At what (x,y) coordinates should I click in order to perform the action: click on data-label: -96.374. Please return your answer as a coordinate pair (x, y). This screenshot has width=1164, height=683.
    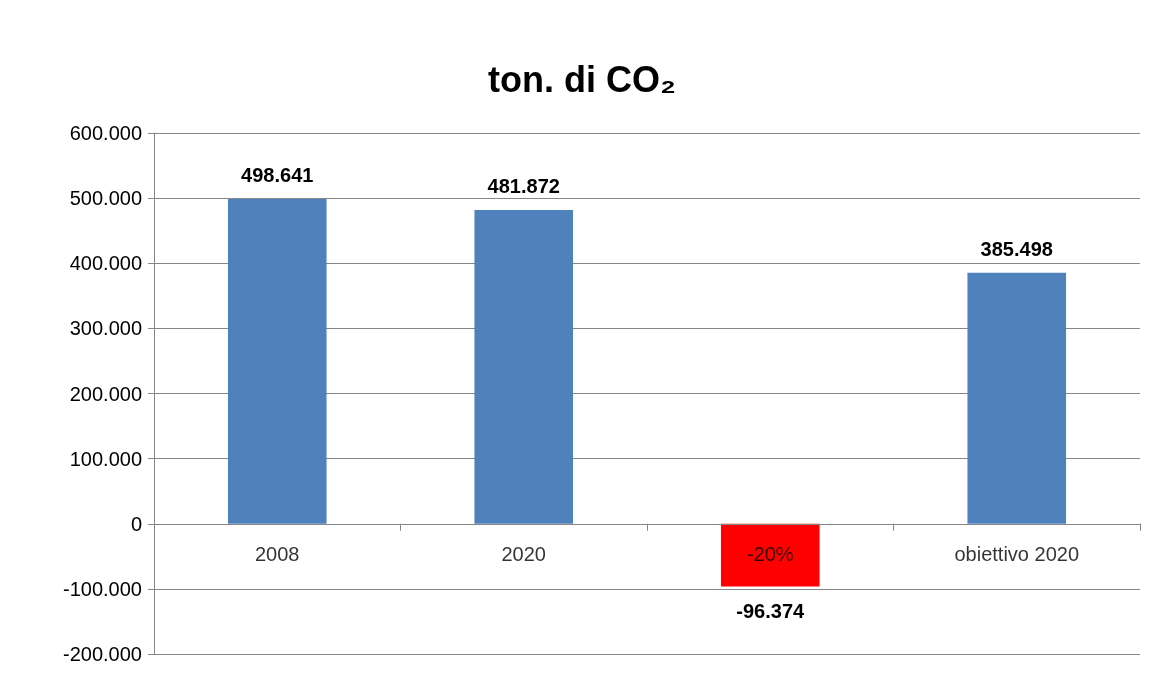
    Looking at the image, I should click on (771, 610).